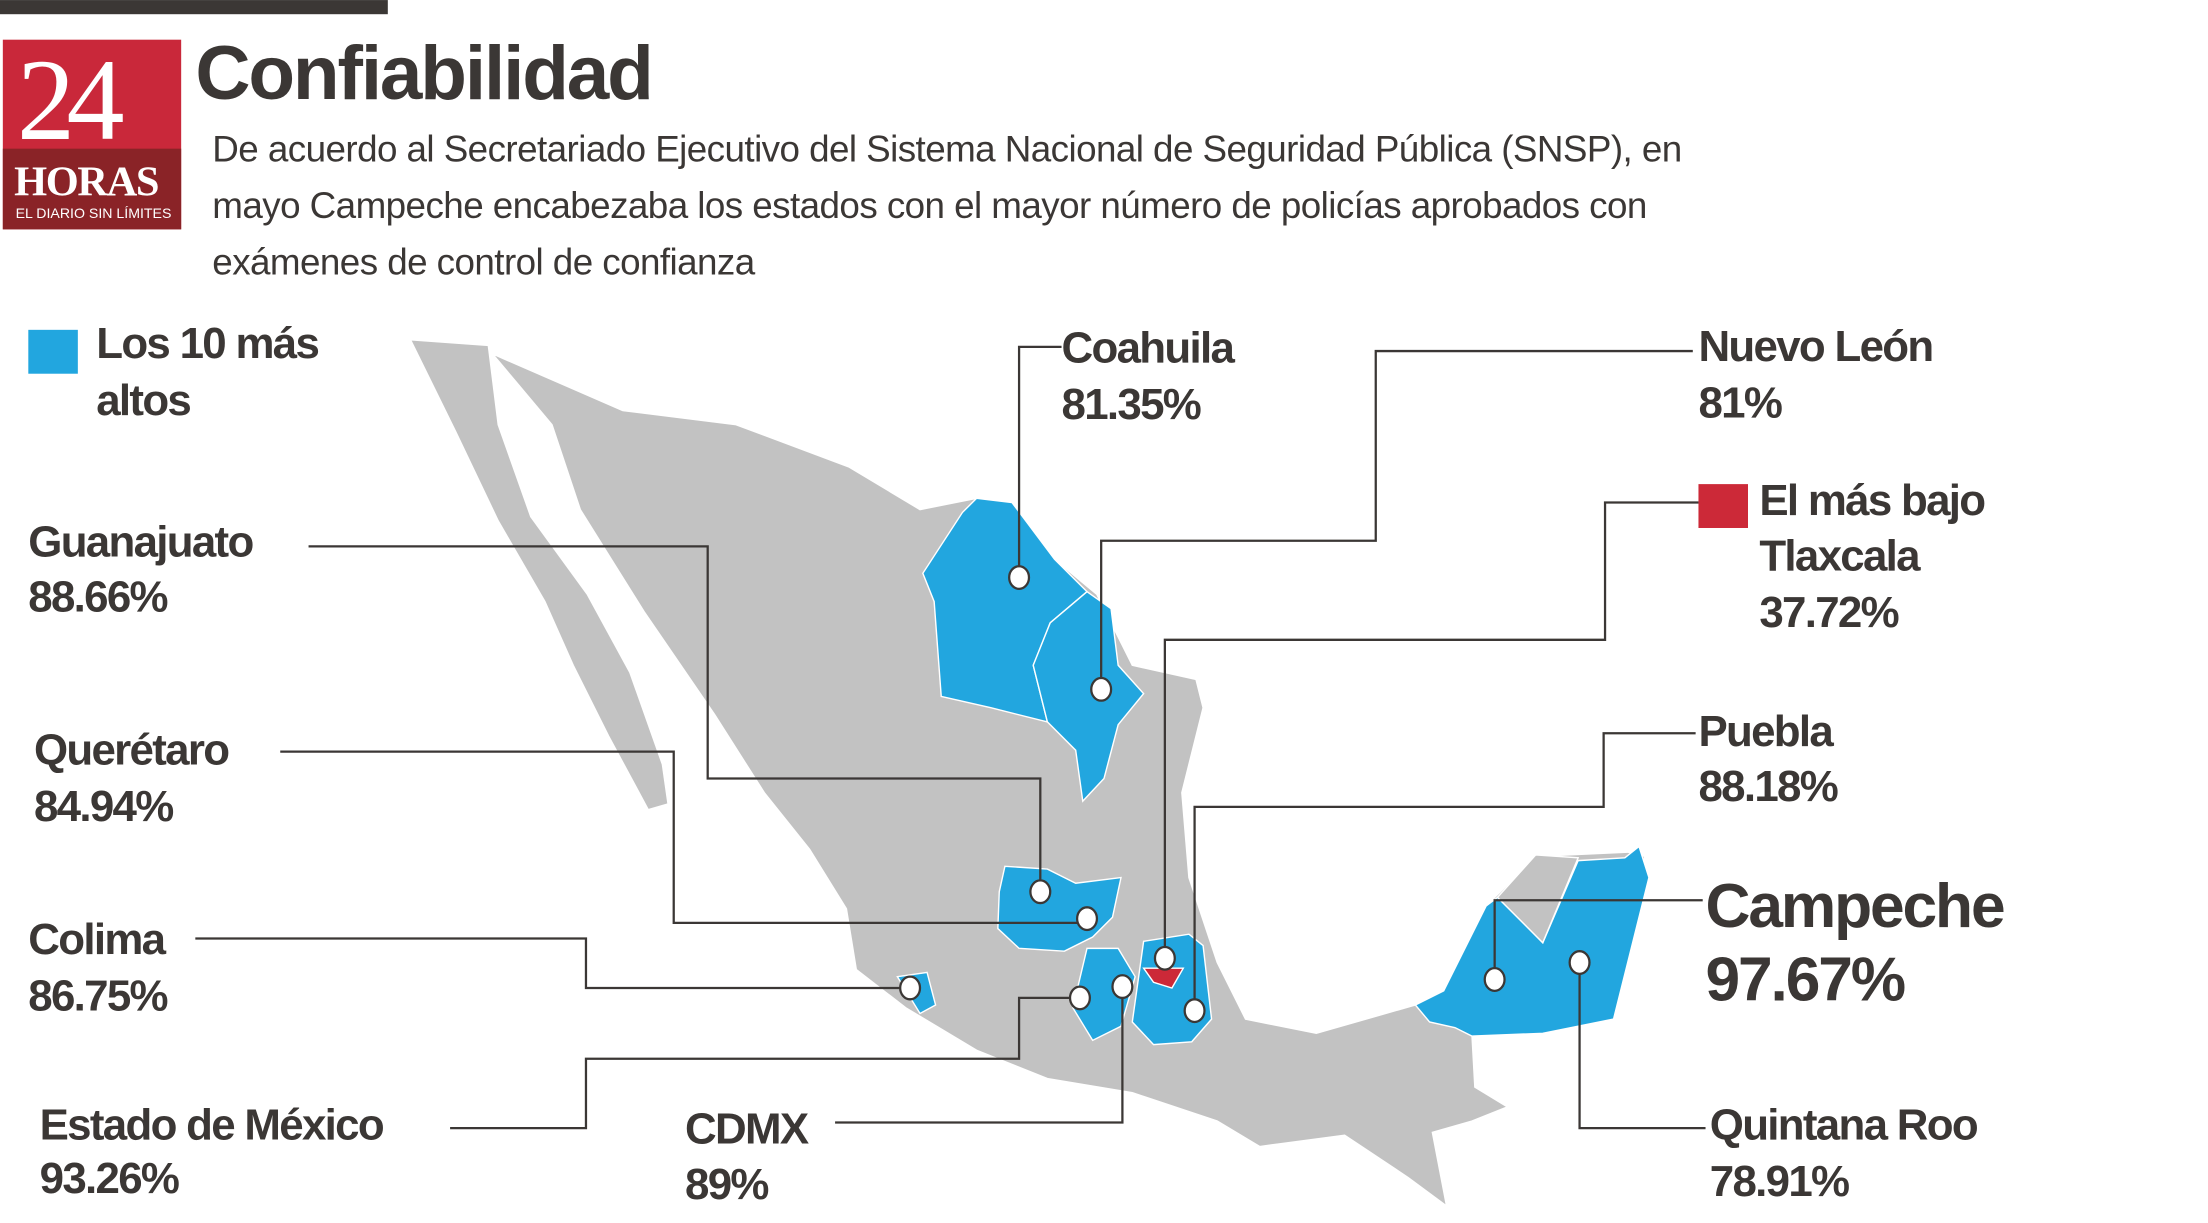  What do you see at coordinates (53, 351) in the screenshot?
I see `legend-top10-swatch` at bounding box center [53, 351].